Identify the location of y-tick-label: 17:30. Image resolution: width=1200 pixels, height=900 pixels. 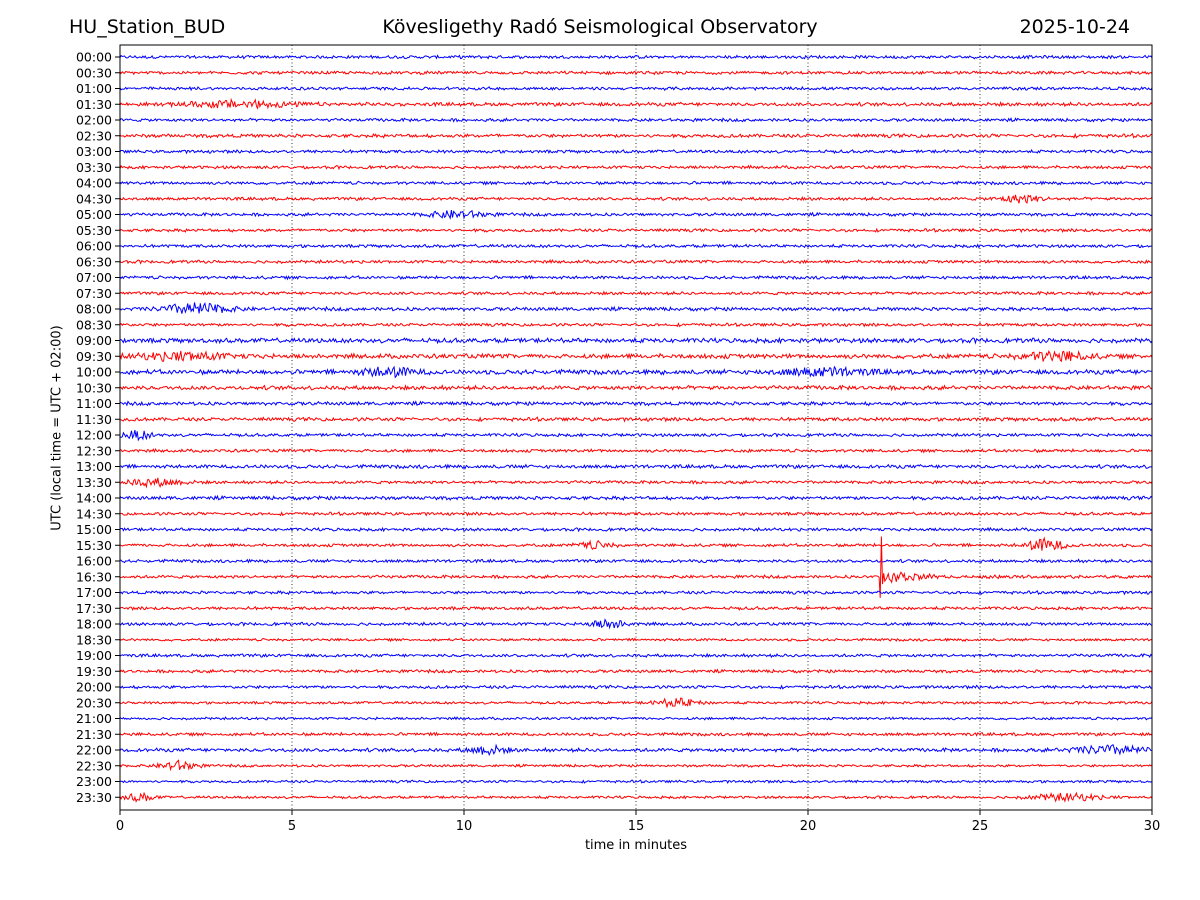
(94, 608).